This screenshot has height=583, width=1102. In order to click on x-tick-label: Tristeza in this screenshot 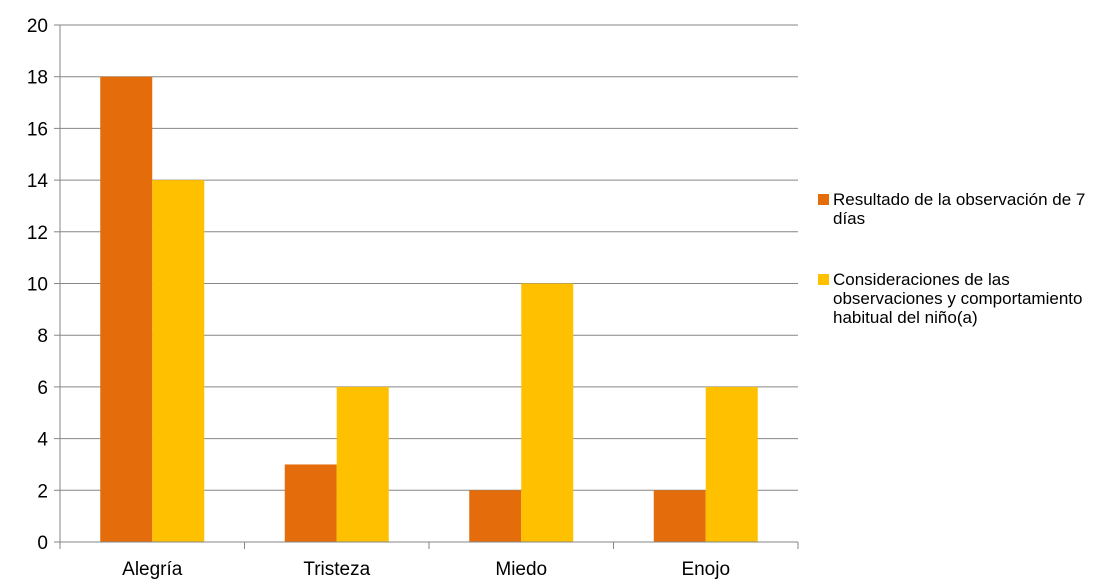, I will do `click(336, 569)`.